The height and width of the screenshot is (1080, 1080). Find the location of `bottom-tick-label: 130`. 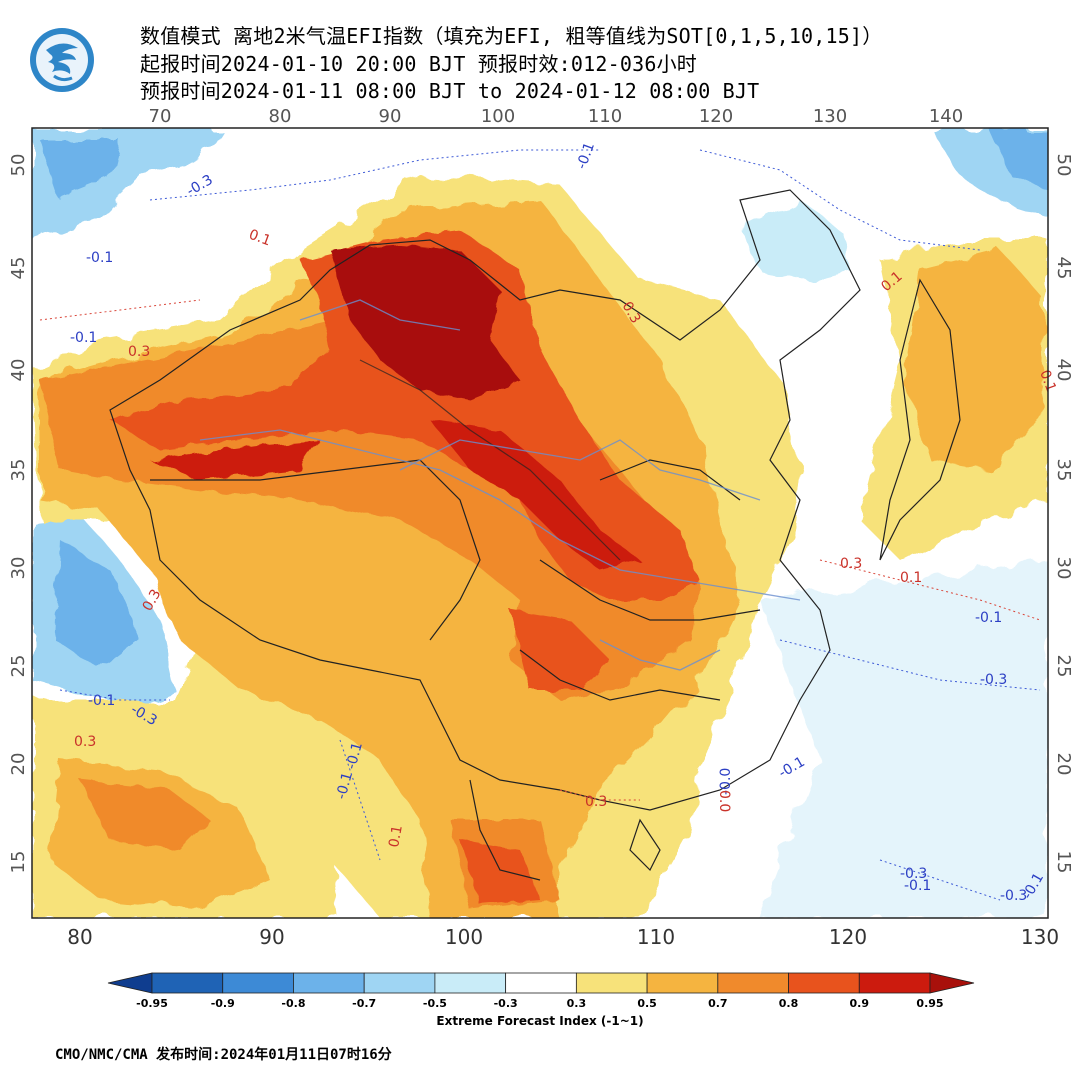

bottom-tick-label: 130 is located at coordinates (1040, 937).